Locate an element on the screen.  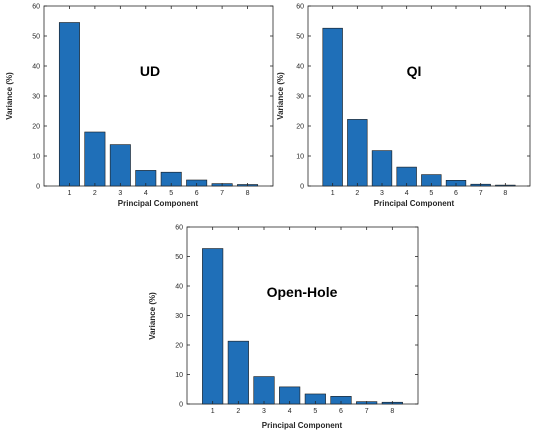
panel-title: UD is located at coordinates (150, 71).